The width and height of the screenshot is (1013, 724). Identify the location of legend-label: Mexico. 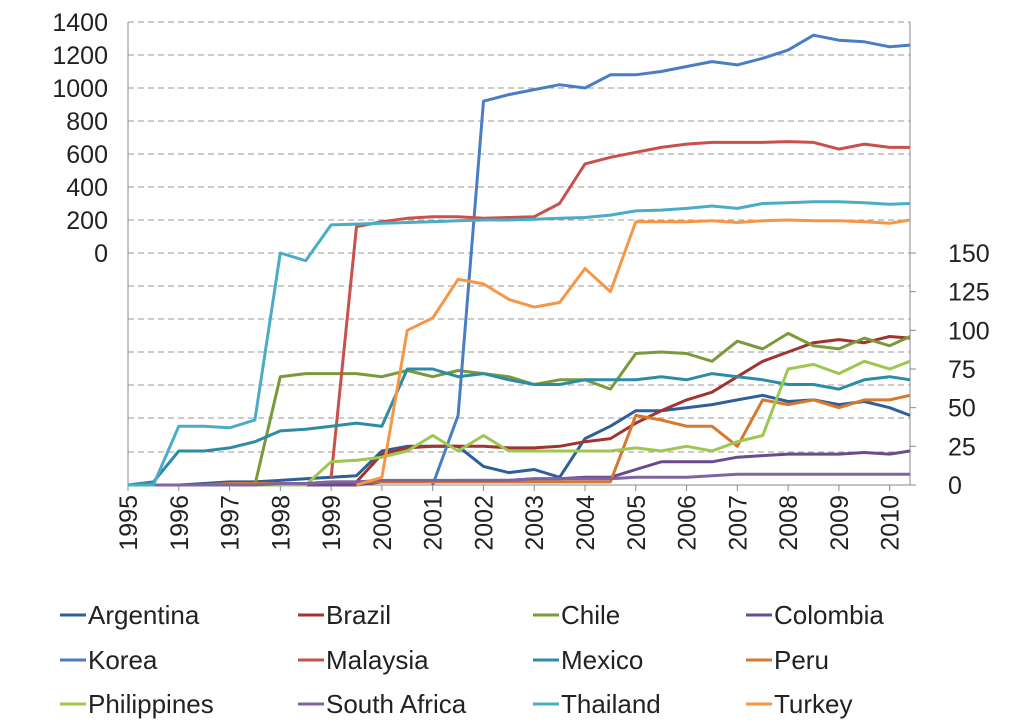
(602, 660).